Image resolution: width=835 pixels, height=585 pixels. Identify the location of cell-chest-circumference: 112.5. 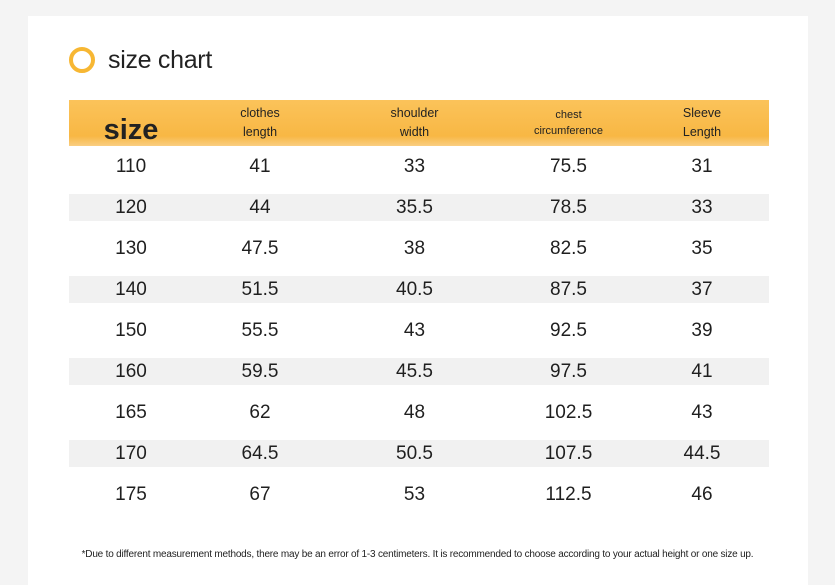
(568, 494).